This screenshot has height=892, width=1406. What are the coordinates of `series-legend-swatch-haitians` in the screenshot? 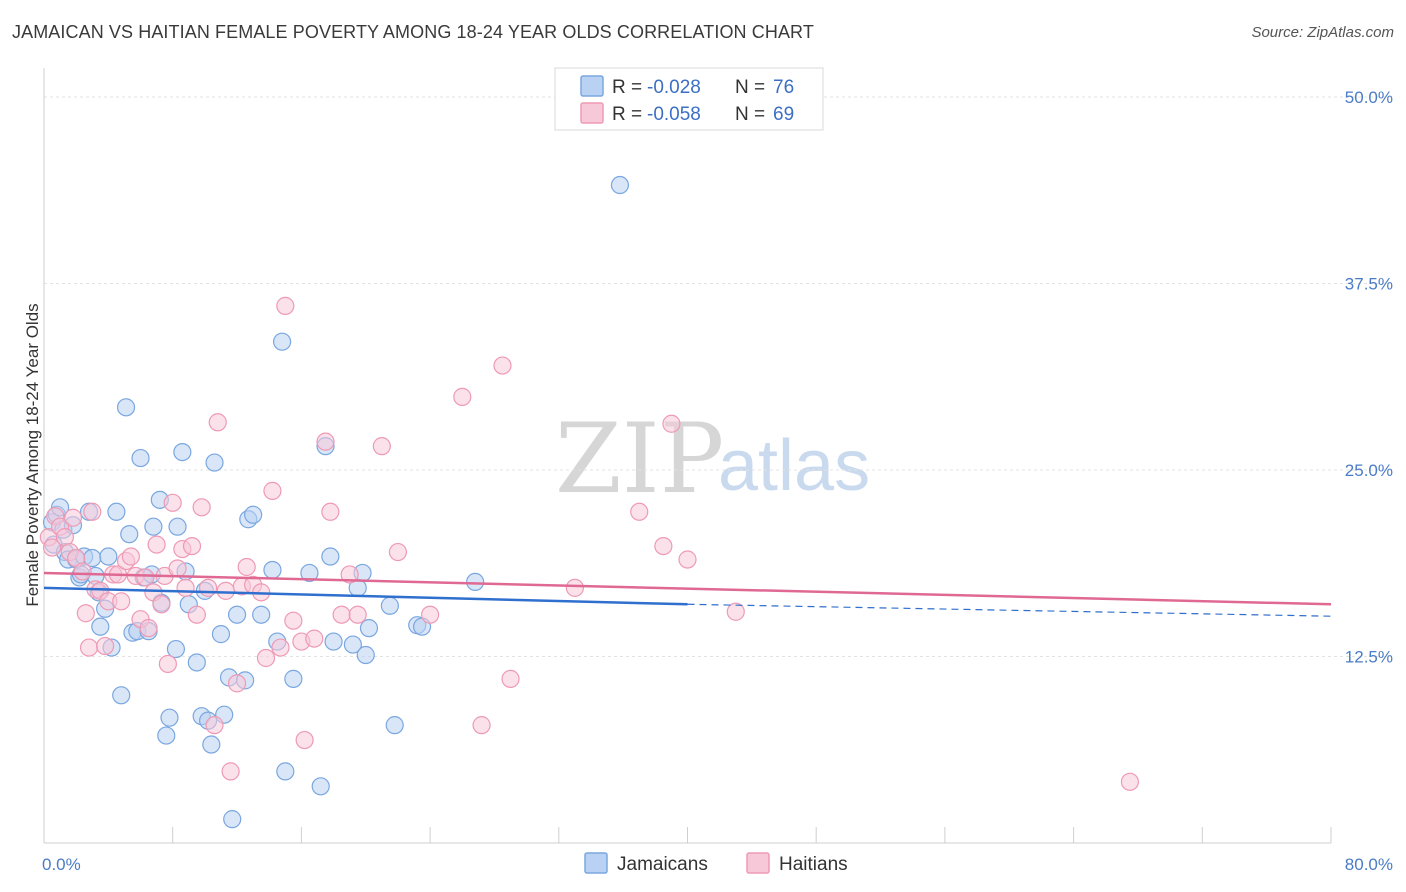 It's located at (758, 863).